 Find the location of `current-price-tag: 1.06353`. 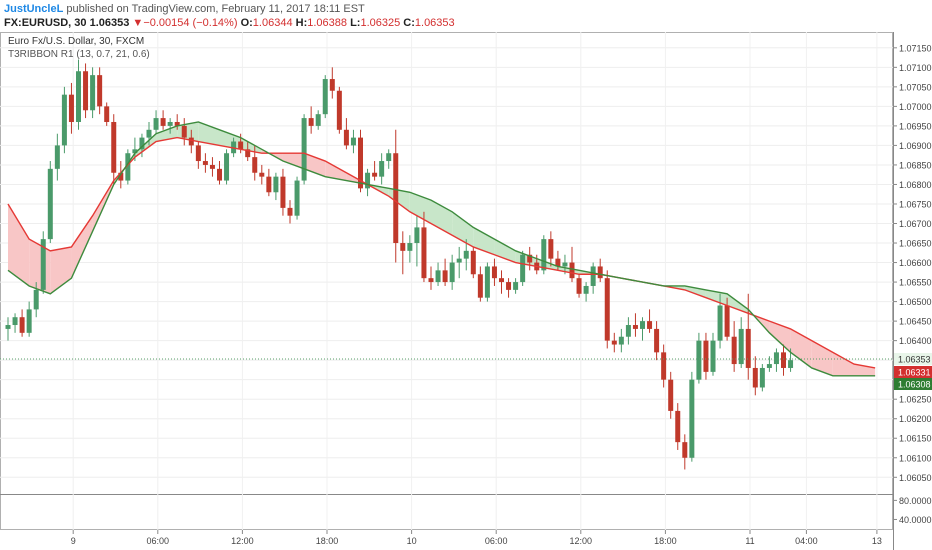

current-price-tag: 1.06353 is located at coordinates (914, 359).